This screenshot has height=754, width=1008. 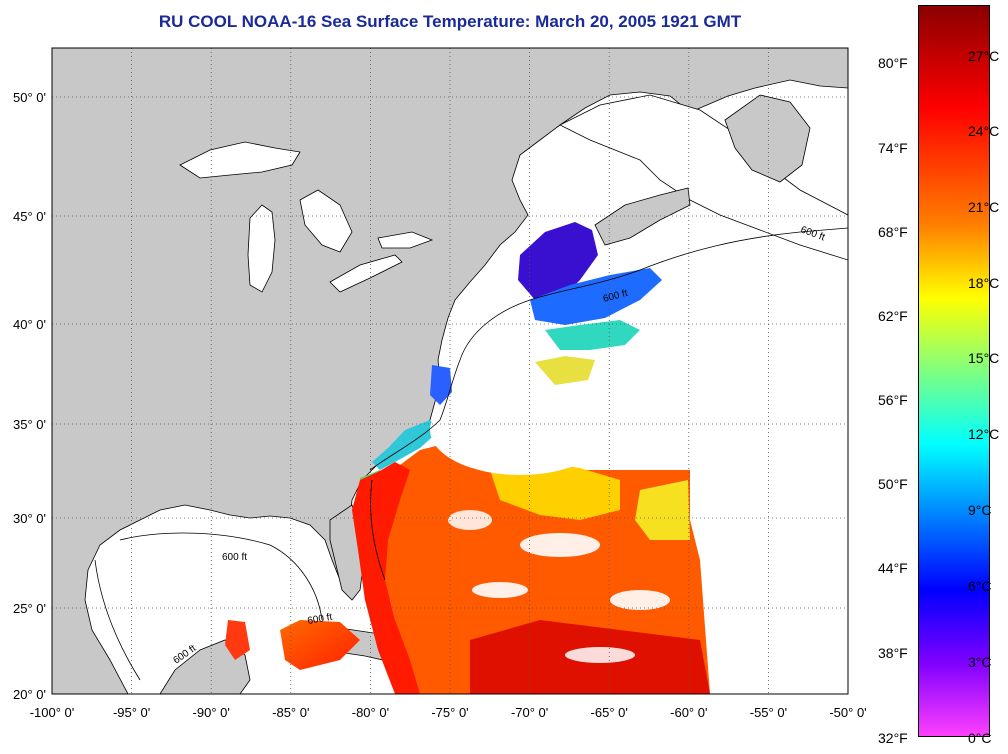 I want to click on longitude-label: -65° 0', so click(x=609, y=712).